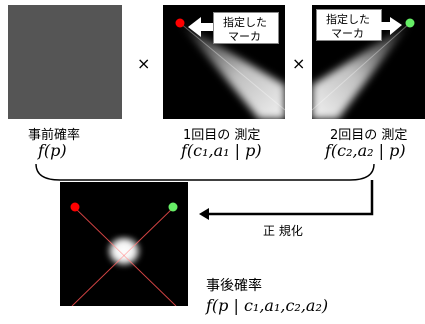  Describe the element at coordinates (290, 198) in the screenshot. I see `normalize-arrow-line` at that location.